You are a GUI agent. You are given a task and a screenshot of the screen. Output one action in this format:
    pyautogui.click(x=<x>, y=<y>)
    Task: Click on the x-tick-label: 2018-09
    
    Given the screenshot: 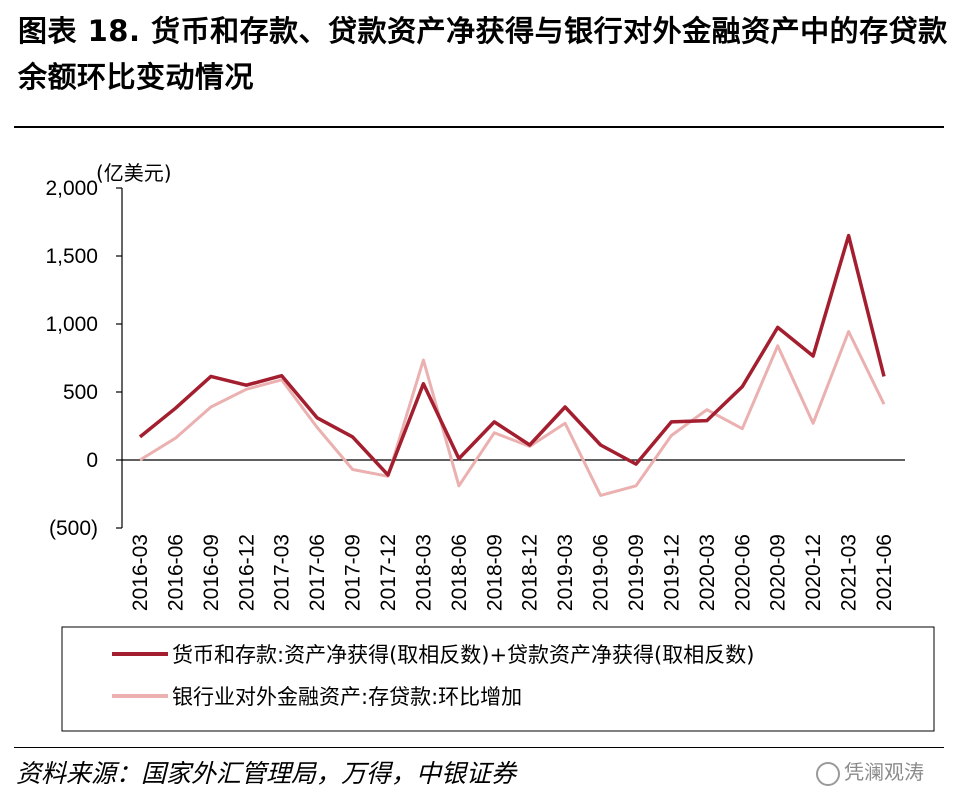 What is the action you would take?
    pyautogui.click(x=494, y=572)
    